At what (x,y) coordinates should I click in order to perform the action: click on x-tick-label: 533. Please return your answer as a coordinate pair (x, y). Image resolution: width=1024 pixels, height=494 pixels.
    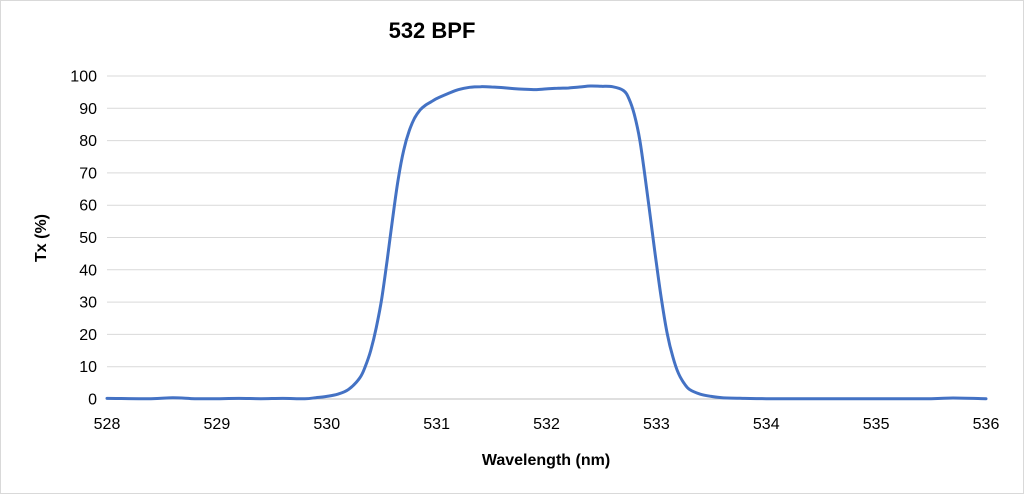
    Looking at the image, I should click on (656, 424).